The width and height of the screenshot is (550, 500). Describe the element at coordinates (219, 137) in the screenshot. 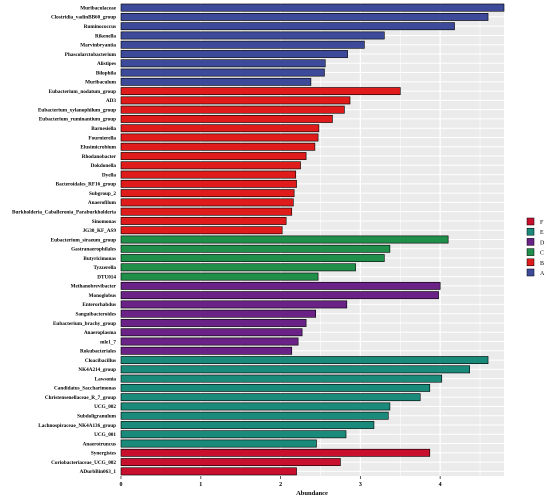

I see `bar-Fournierella` at that location.